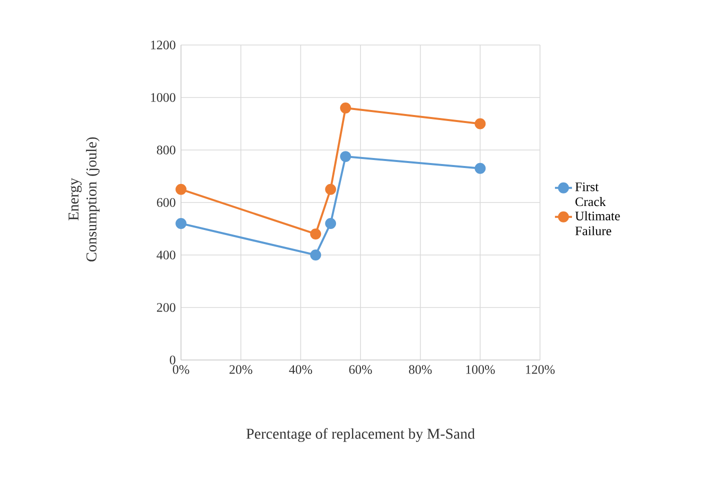  Describe the element at coordinates (420, 369) in the screenshot. I see `x-tick-label: 80%` at that location.